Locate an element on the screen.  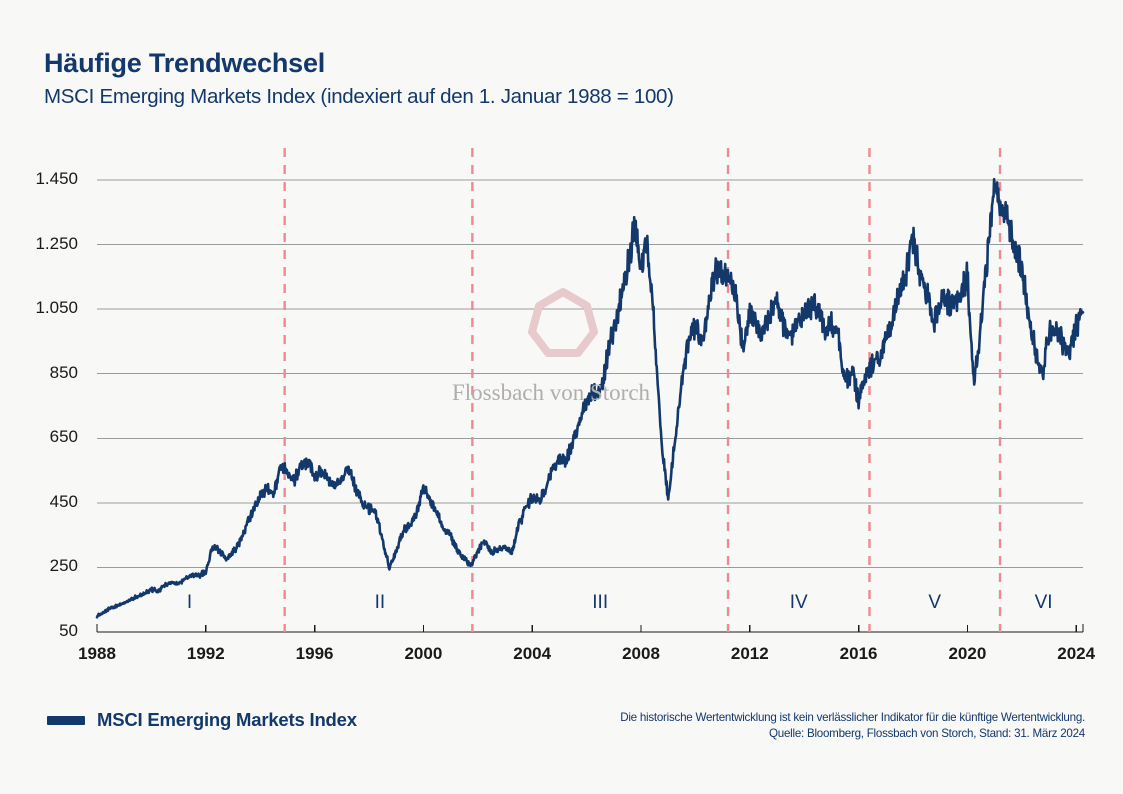
axis-lines is located at coordinates (590, 628).